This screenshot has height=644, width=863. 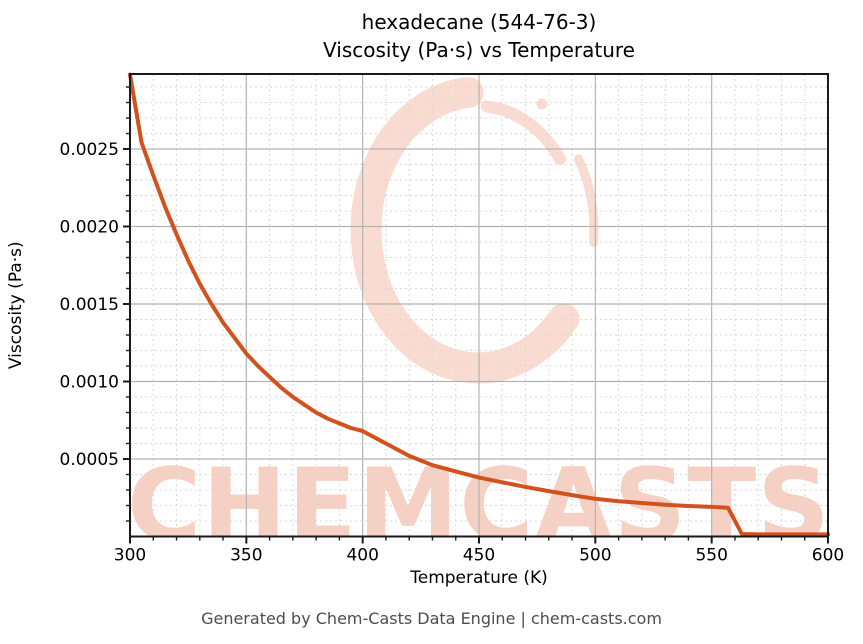 I want to click on y-tick-label: 0.0005, so click(x=89, y=460).